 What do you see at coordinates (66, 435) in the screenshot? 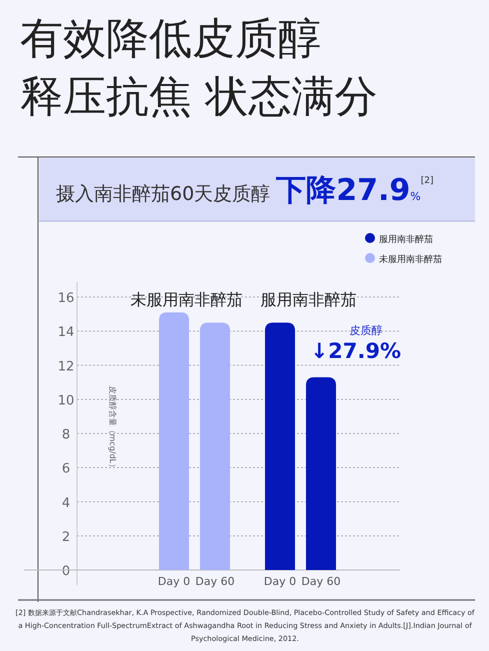
I see `y-tick-label: 8` at bounding box center [66, 435].